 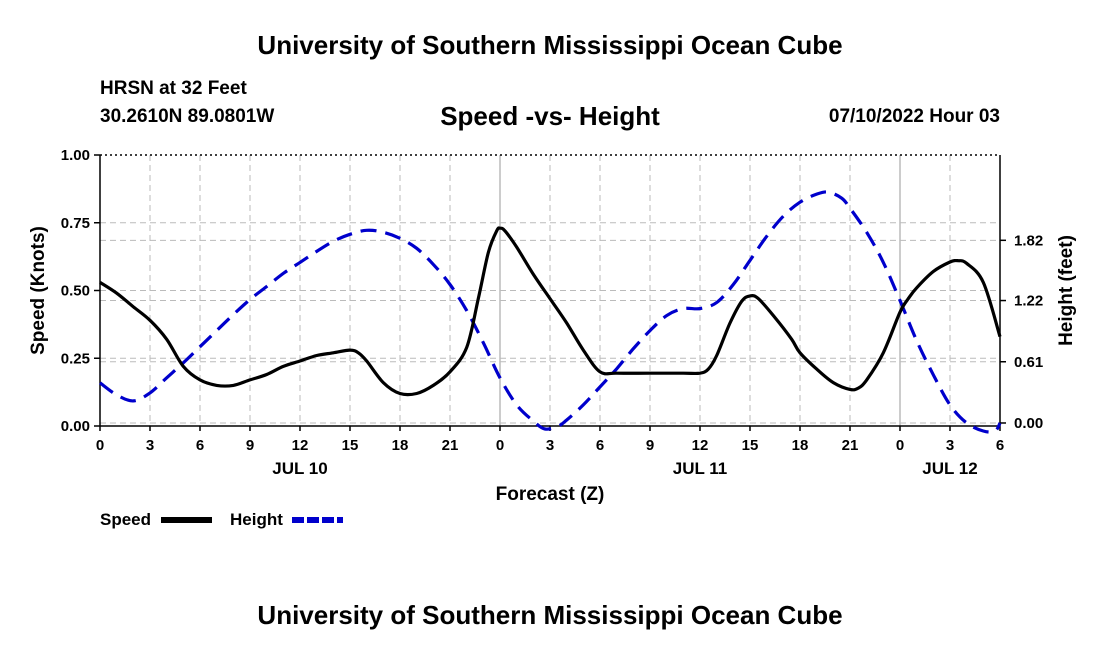 What do you see at coordinates (1028, 240) in the screenshot?
I see `y-right-tick-label: 1.82` at bounding box center [1028, 240].